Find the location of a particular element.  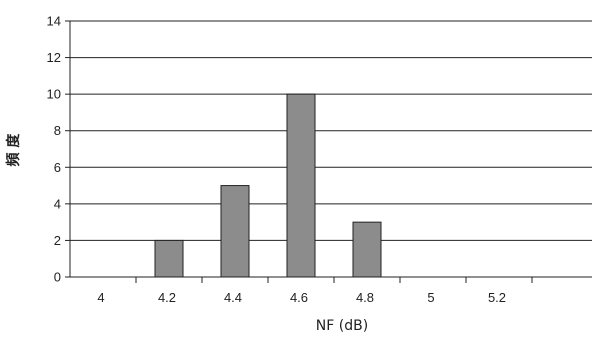

x-tick-label-5: 5 is located at coordinates (430, 297).